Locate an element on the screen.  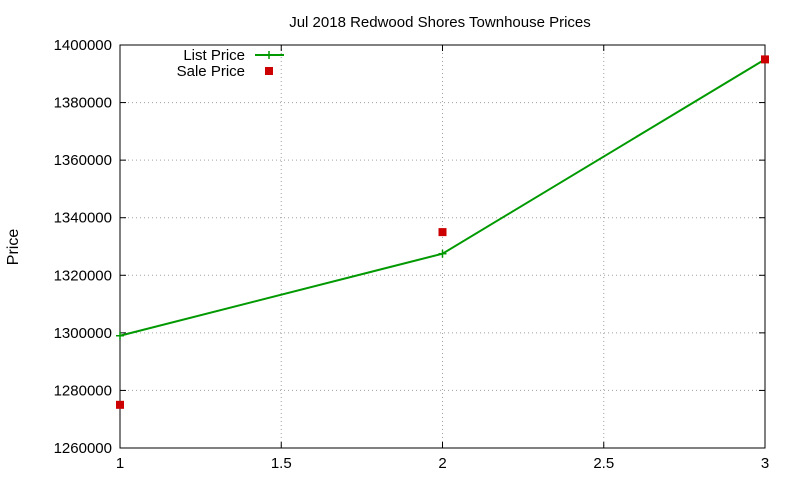
legend-label: List Price is located at coordinates (214, 55).